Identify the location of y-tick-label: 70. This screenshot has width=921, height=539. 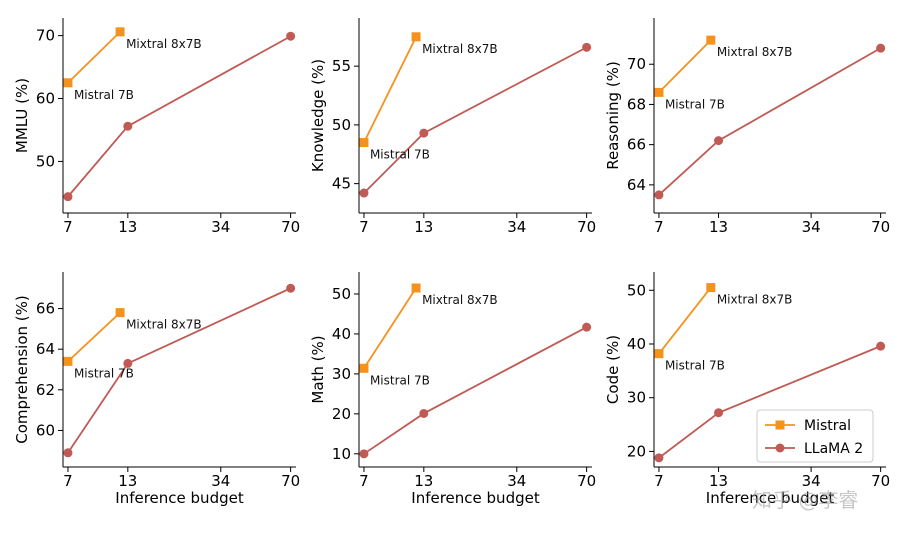
(45, 36).